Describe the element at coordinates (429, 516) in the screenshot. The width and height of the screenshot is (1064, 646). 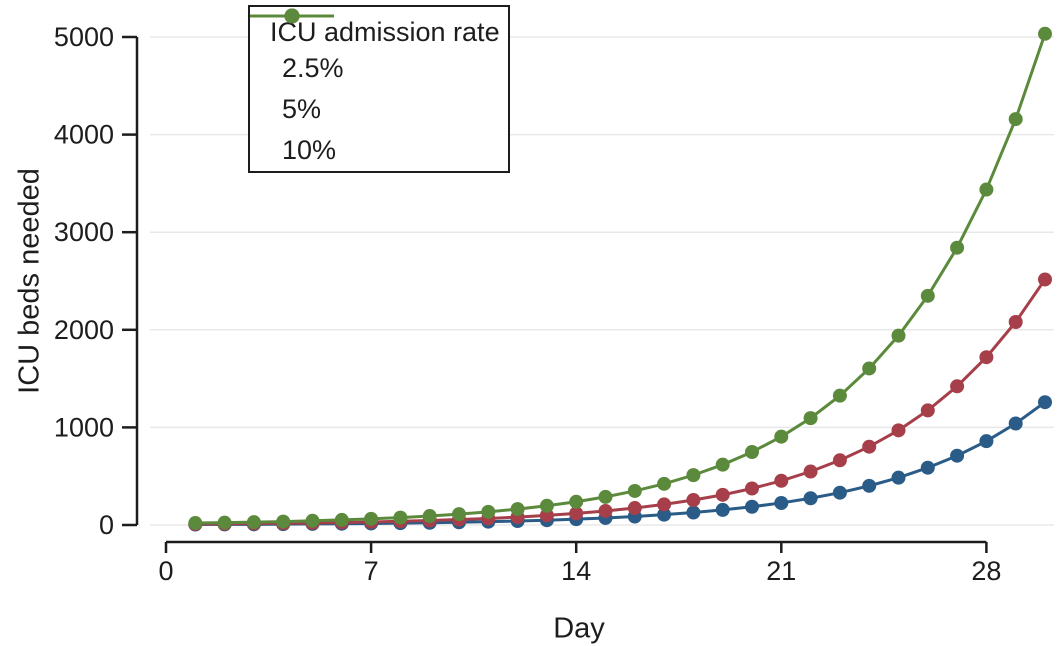
I see `series-10%-point-day-9` at that location.